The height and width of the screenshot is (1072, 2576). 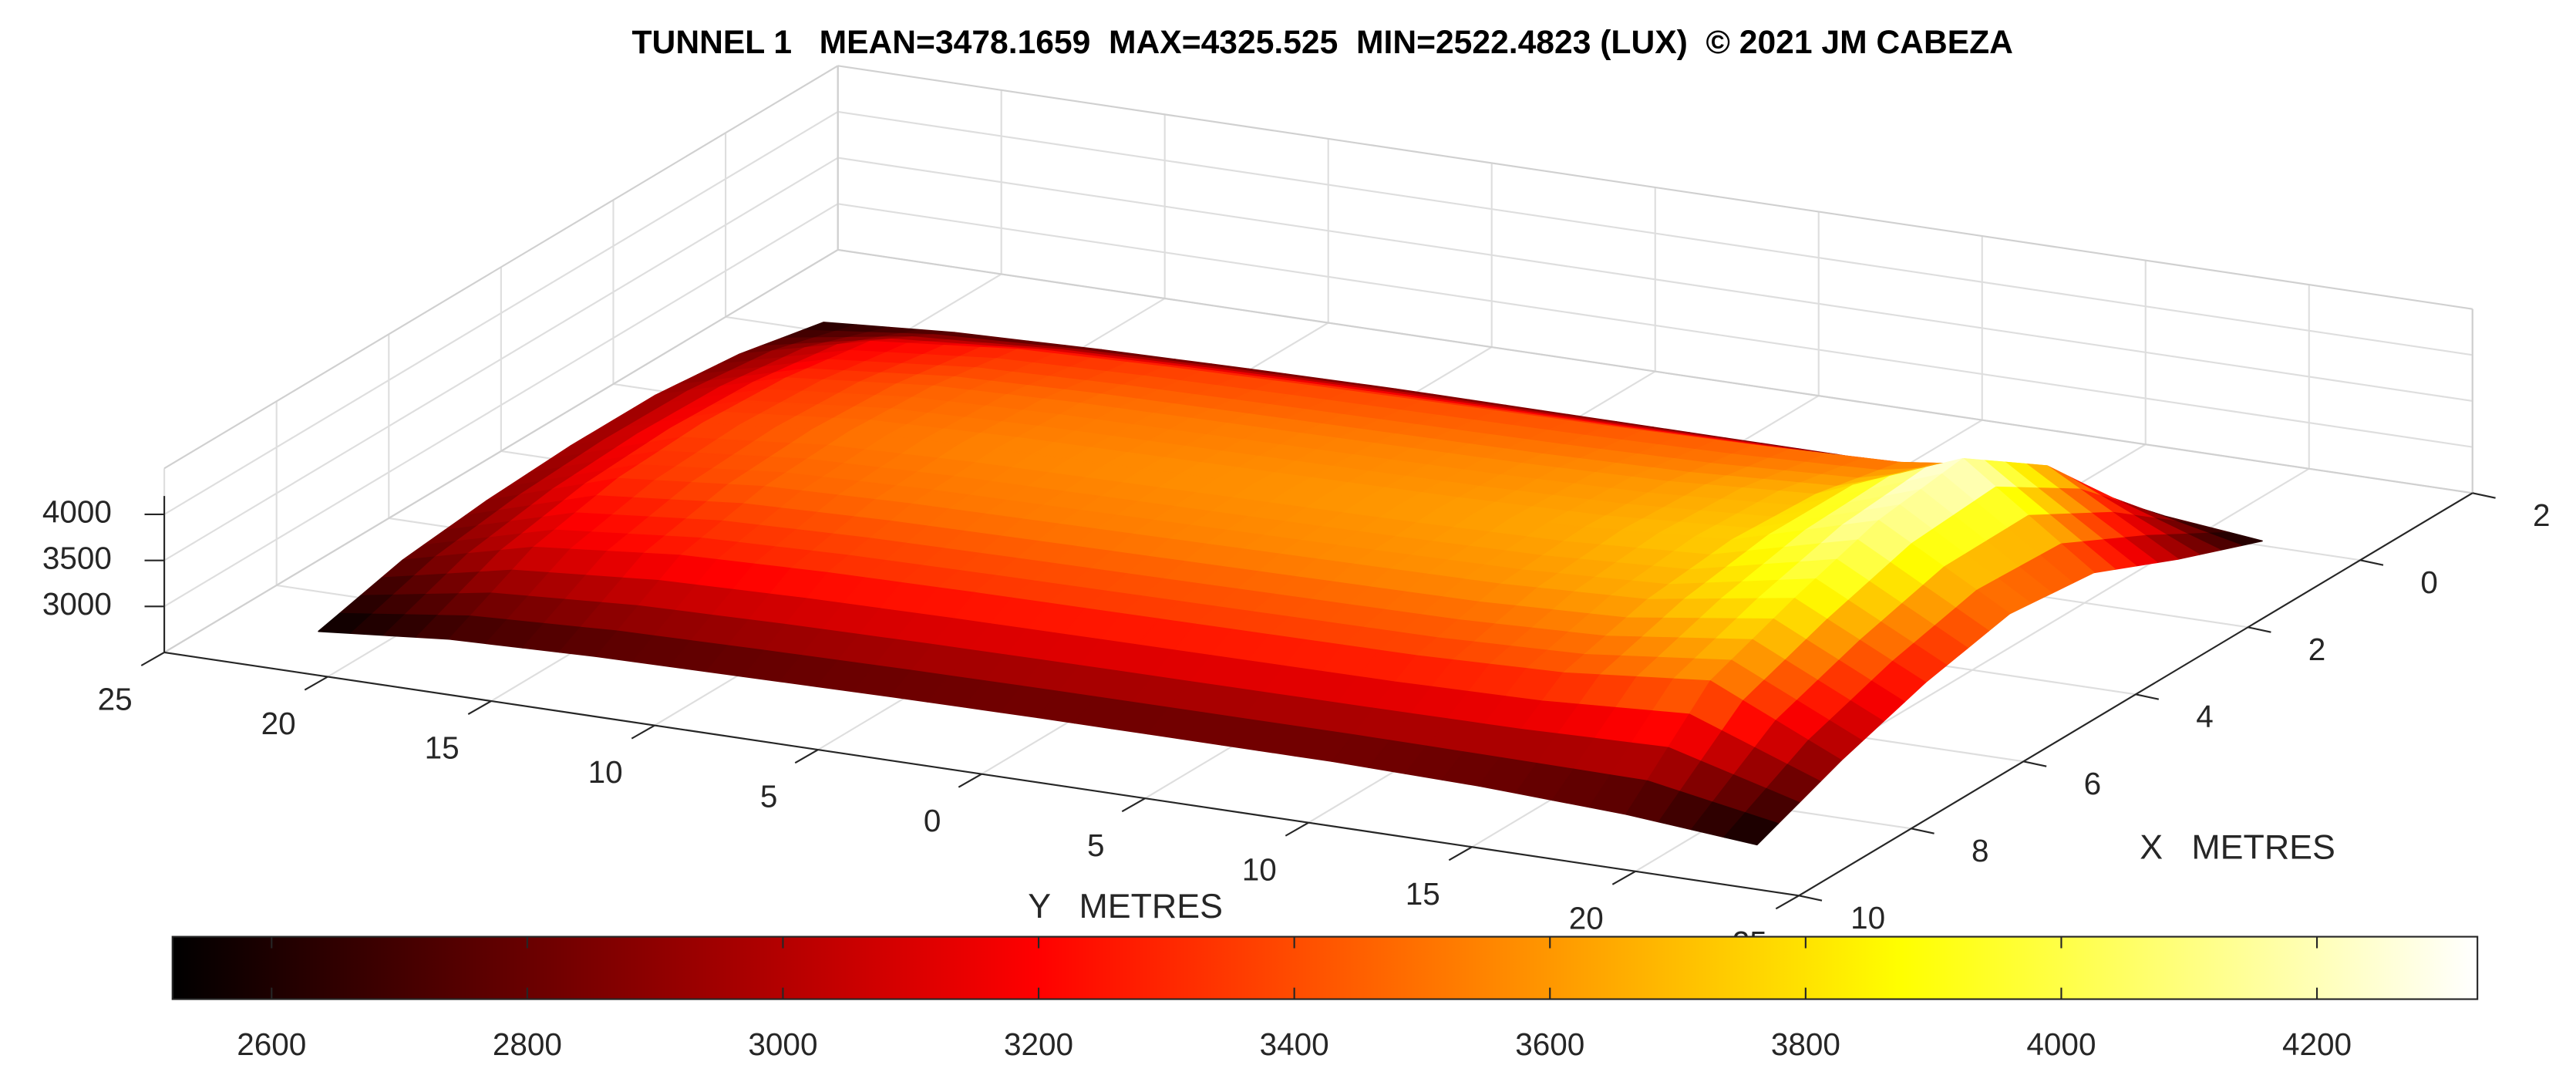 What do you see at coordinates (116, 699) in the screenshot?
I see `y-tick-label: 25` at bounding box center [116, 699].